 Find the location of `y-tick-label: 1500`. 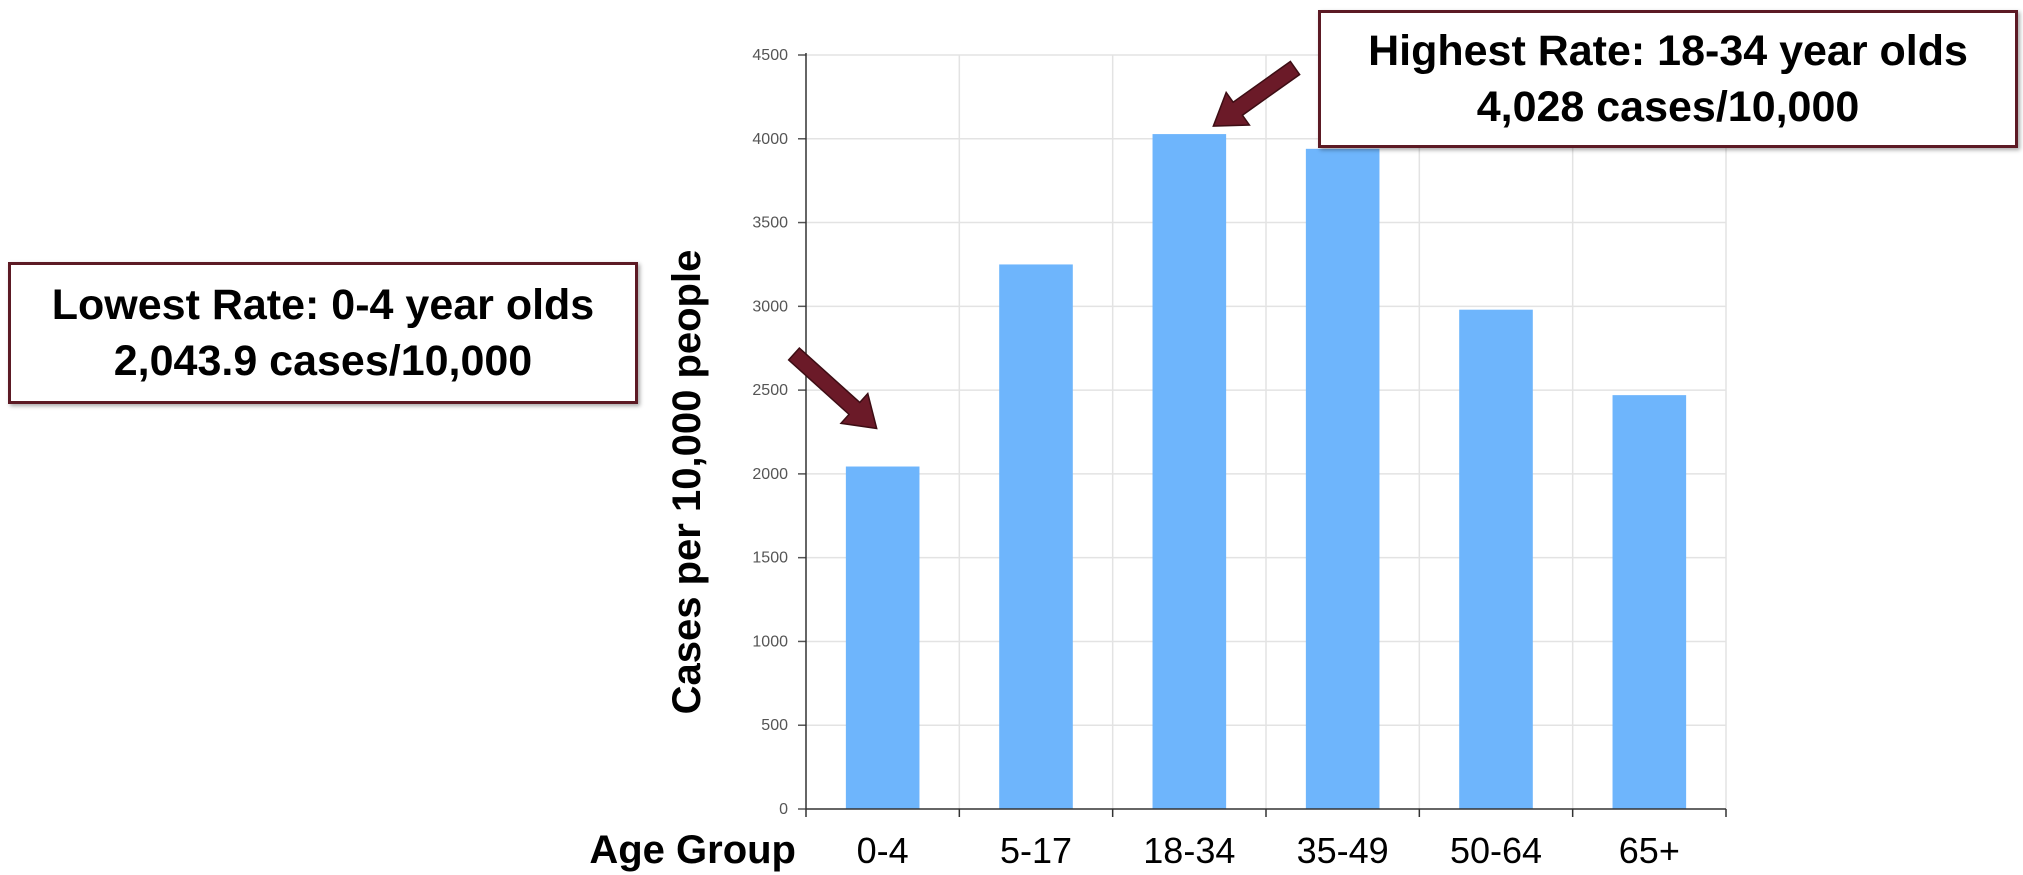

y-tick-label: 1500 is located at coordinates (770, 558).